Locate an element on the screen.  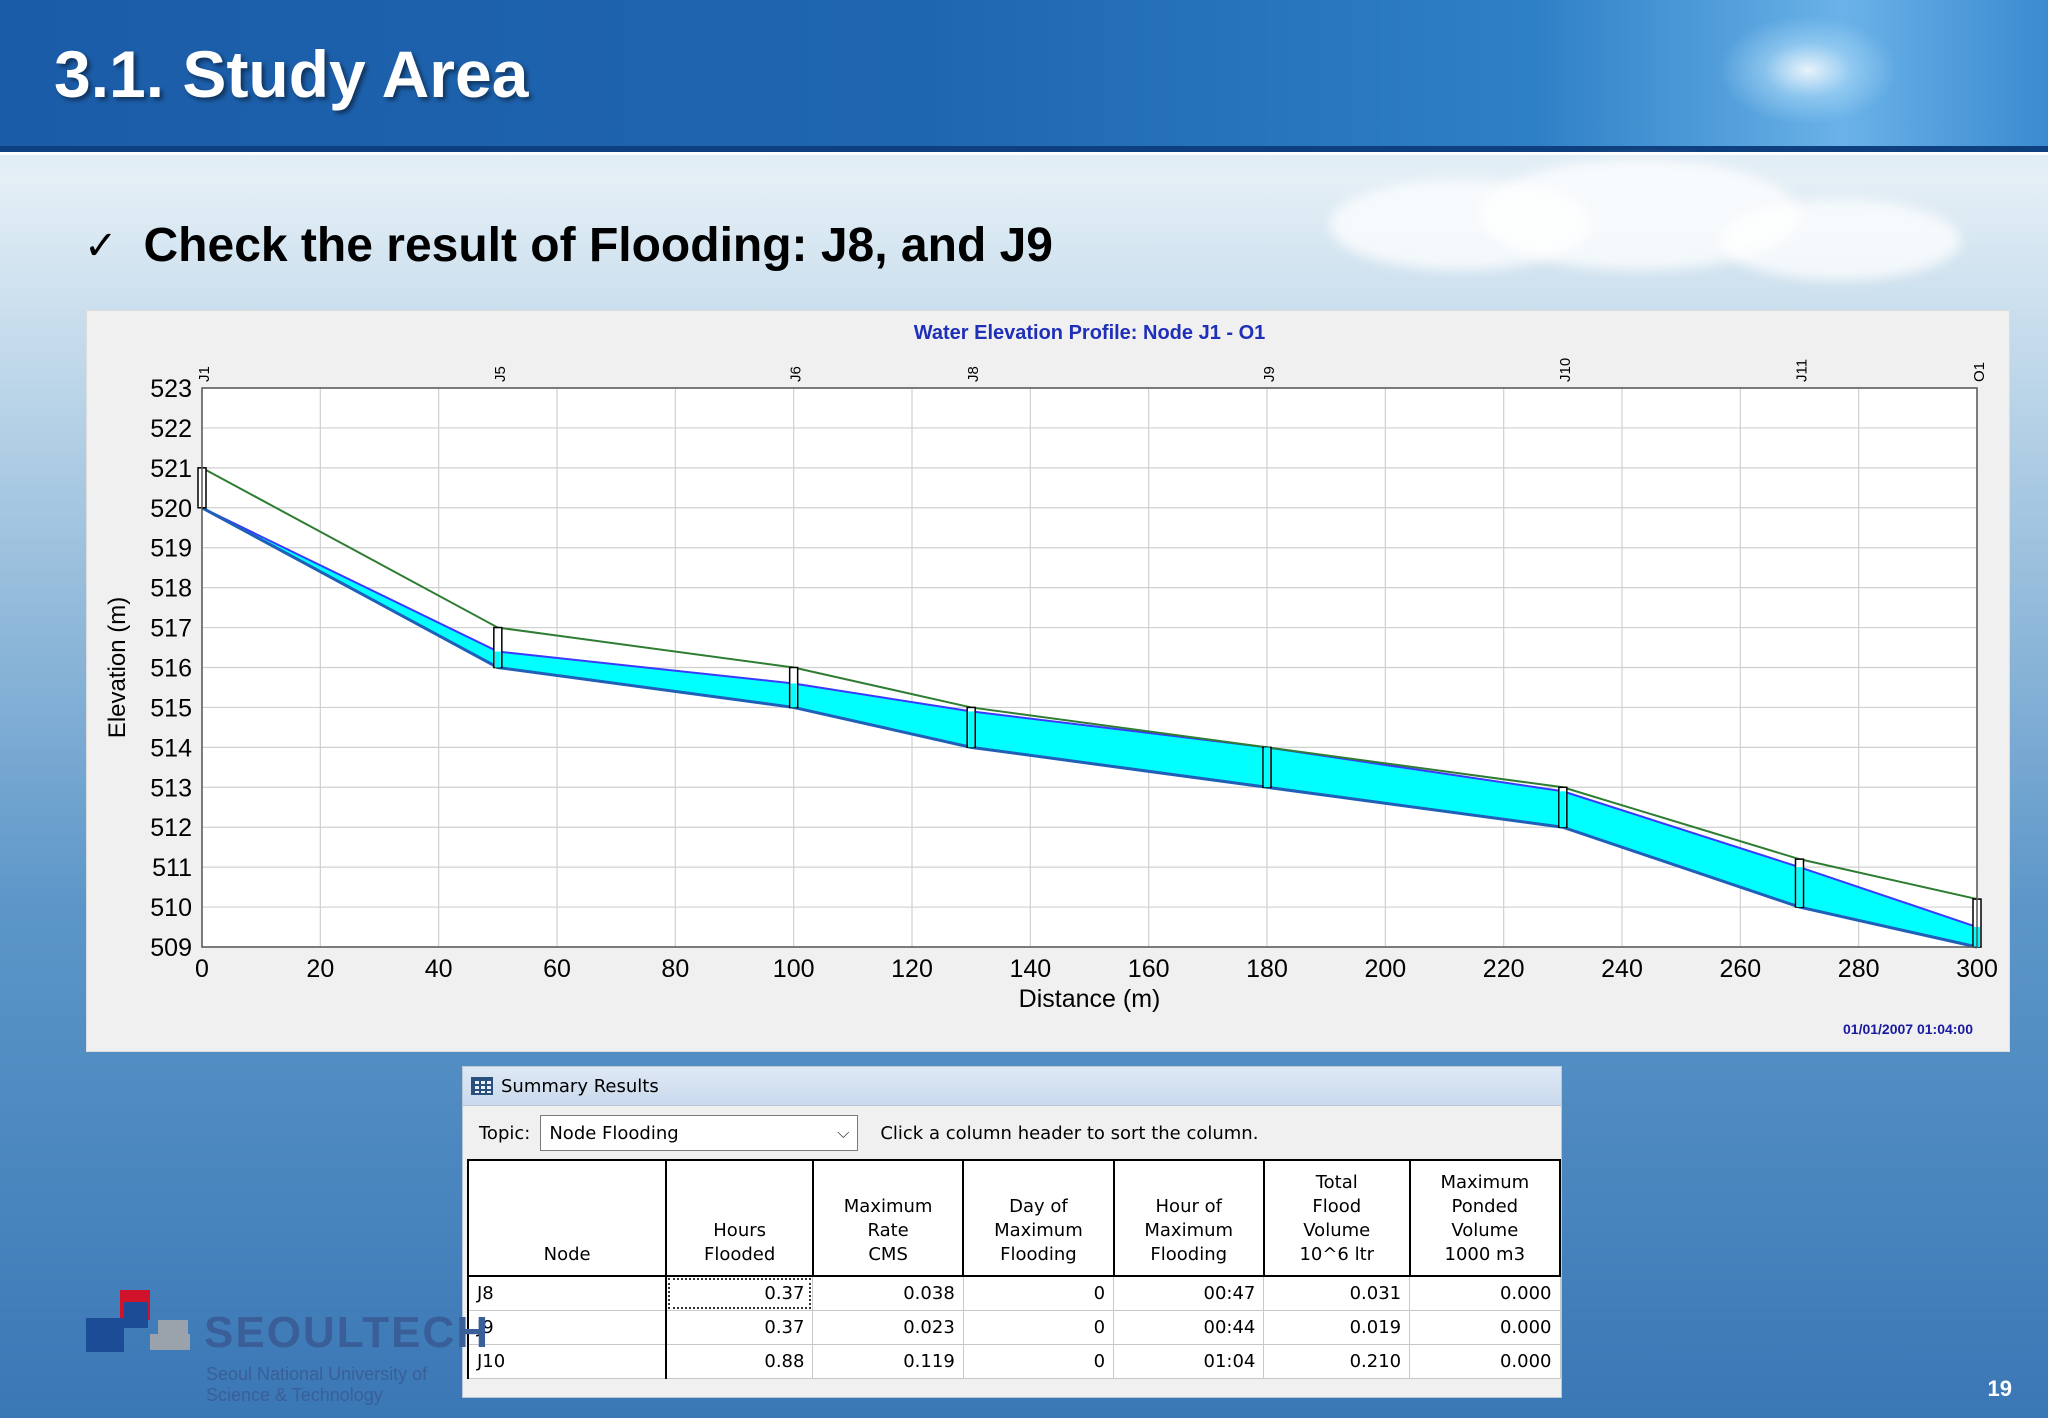
column-header-line: Flooded is located at coordinates (739, 1254).